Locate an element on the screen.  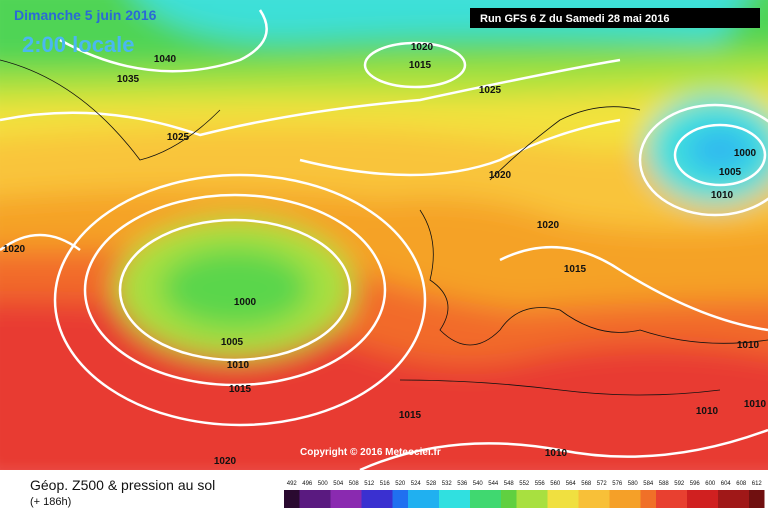
run-box is located at coordinates (615, 18).